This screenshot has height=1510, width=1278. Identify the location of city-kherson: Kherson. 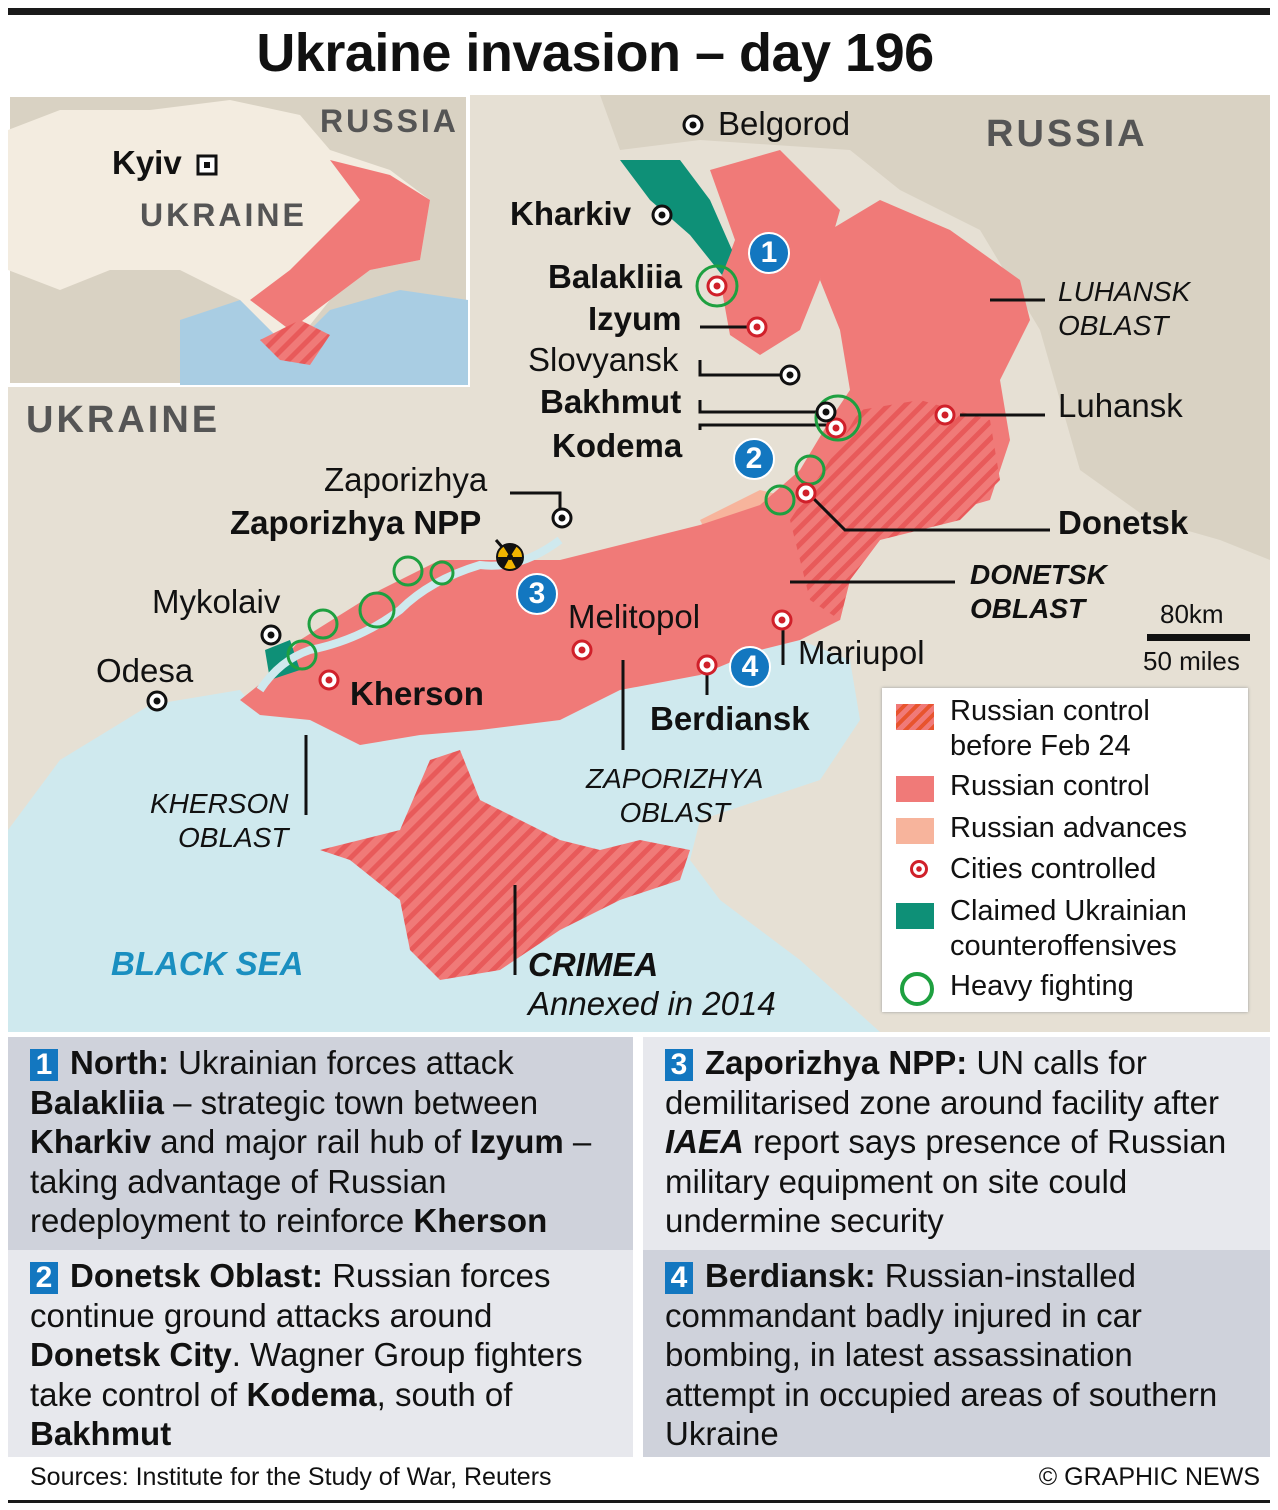
(417, 693).